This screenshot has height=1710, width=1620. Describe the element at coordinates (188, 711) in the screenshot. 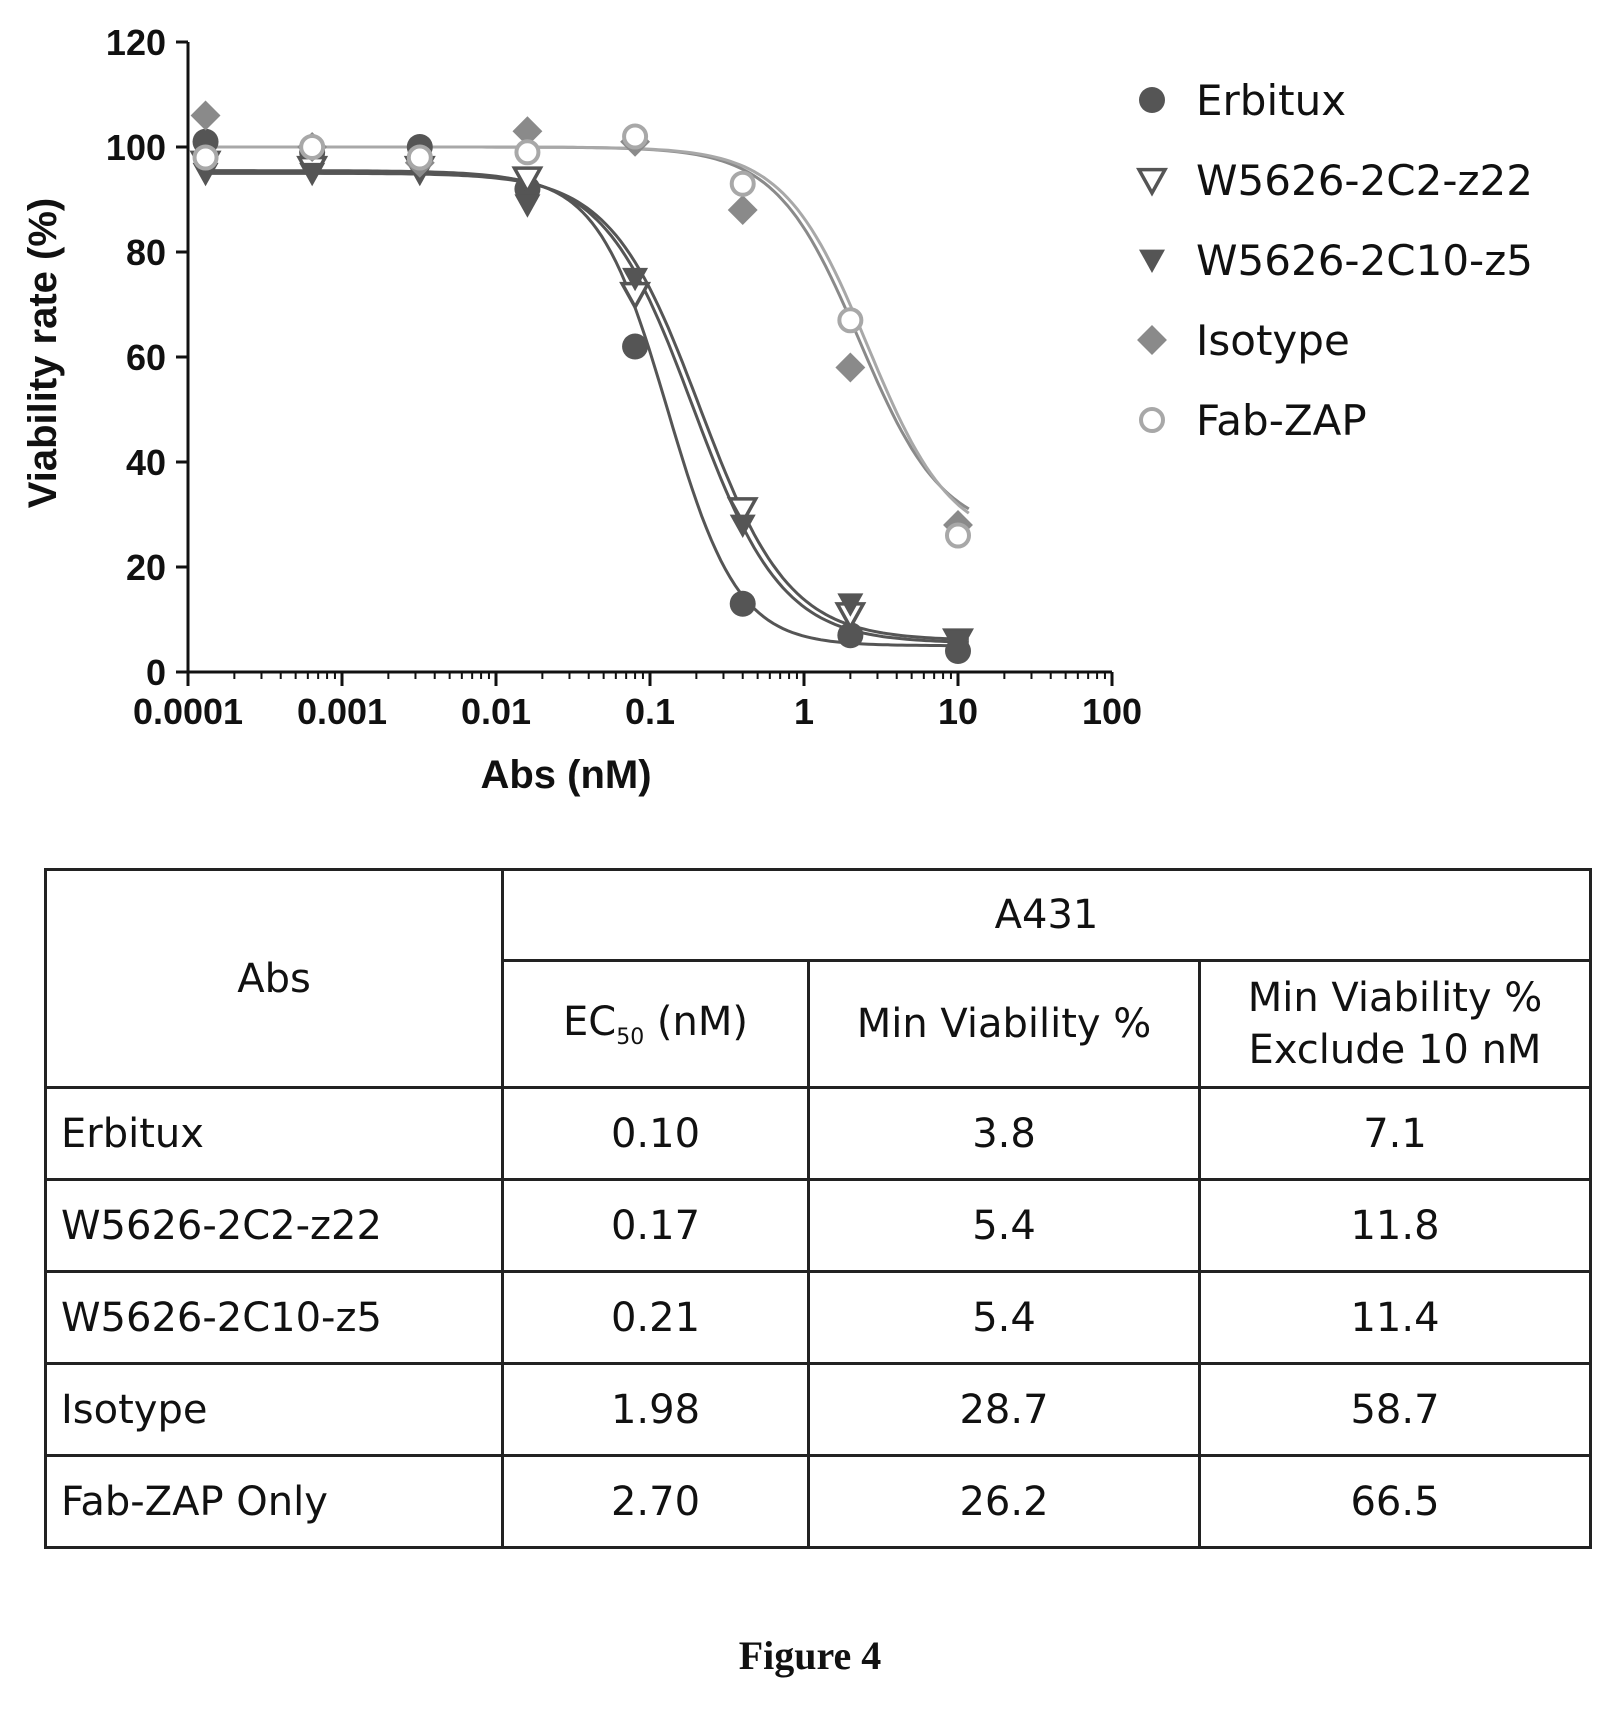

I see `x-tick-label: 0.0001` at that location.